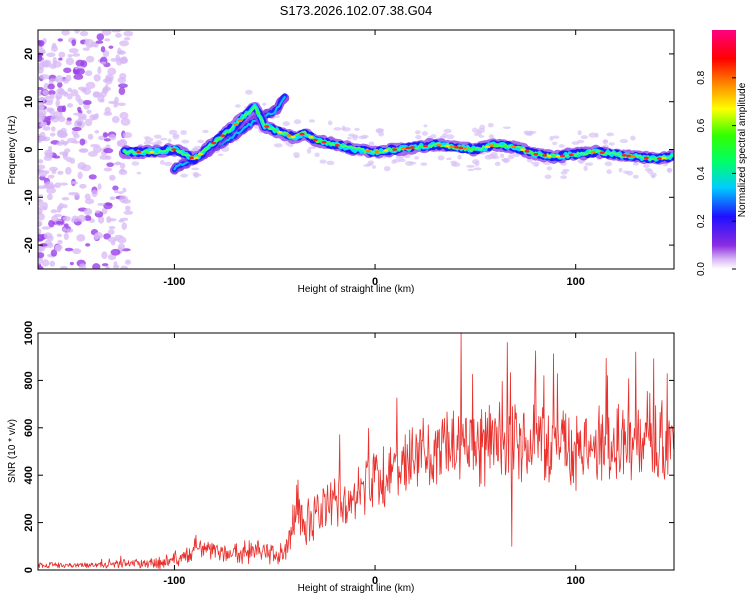 Image resolution: width=750 pixels, height=600 pixels. Describe the element at coordinates (29, 54) in the screenshot. I see `spectrogram-y-tick-label: 20` at that location.